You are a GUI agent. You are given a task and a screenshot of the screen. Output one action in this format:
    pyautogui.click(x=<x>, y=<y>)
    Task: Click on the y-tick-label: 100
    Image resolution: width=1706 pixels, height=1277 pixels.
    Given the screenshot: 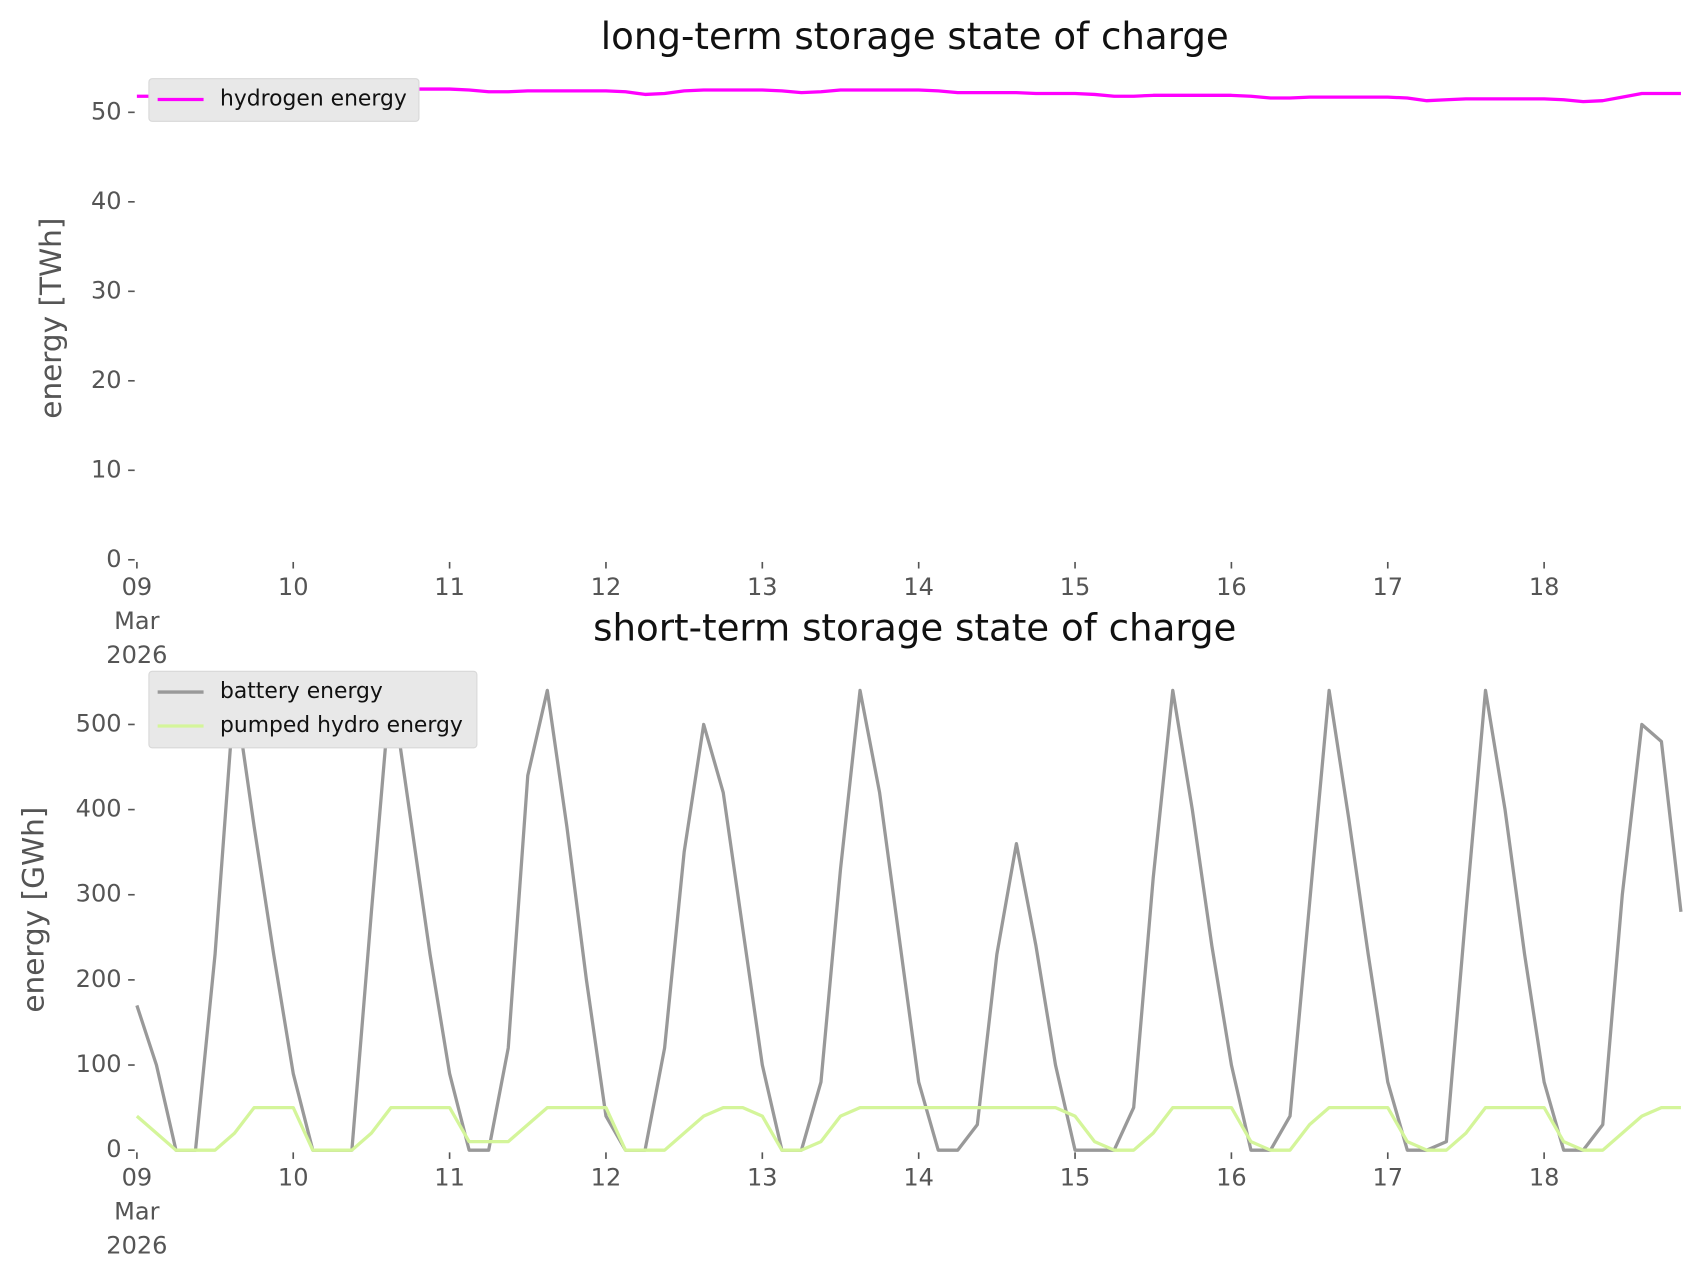 What is the action you would take?
    pyautogui.click(x=99, y=1064)
    